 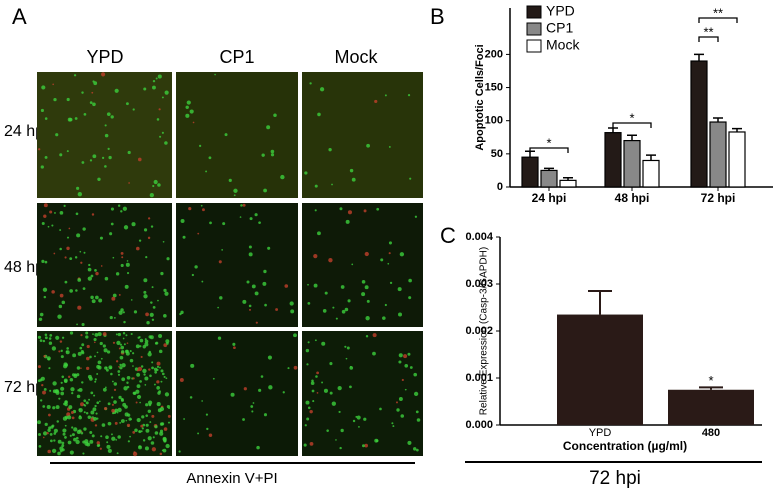 What do you see at coordinates (560, 11) in the screenshot?
I see `legend-label: YPD` at bounding box center [560, 11].